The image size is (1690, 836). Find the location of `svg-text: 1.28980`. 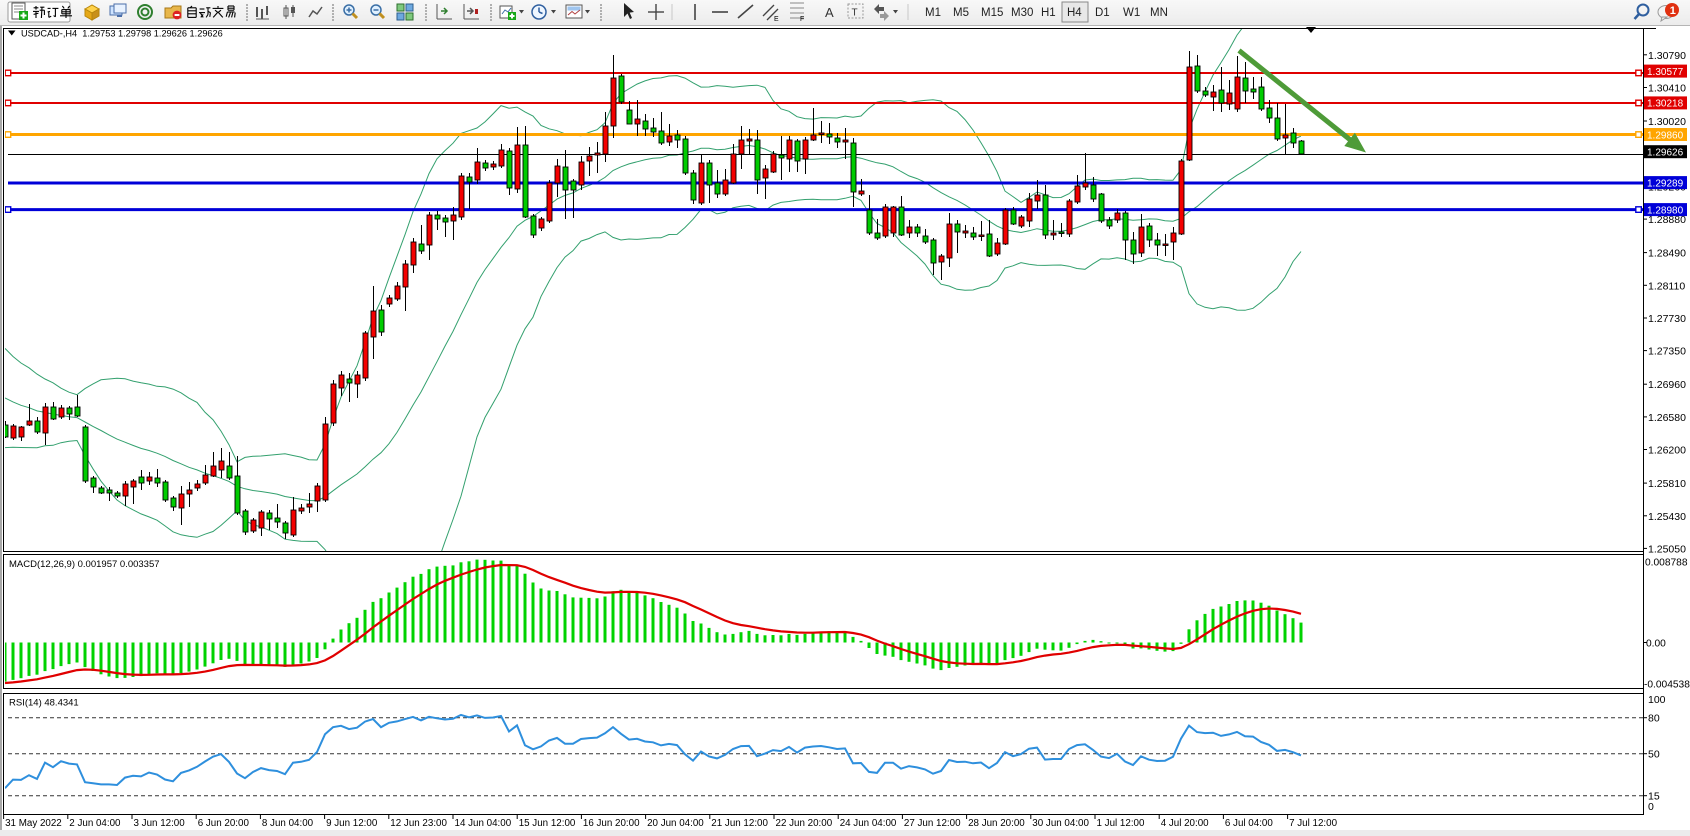

svg-text: 1.28980 is located at coordinates (1665, 210).